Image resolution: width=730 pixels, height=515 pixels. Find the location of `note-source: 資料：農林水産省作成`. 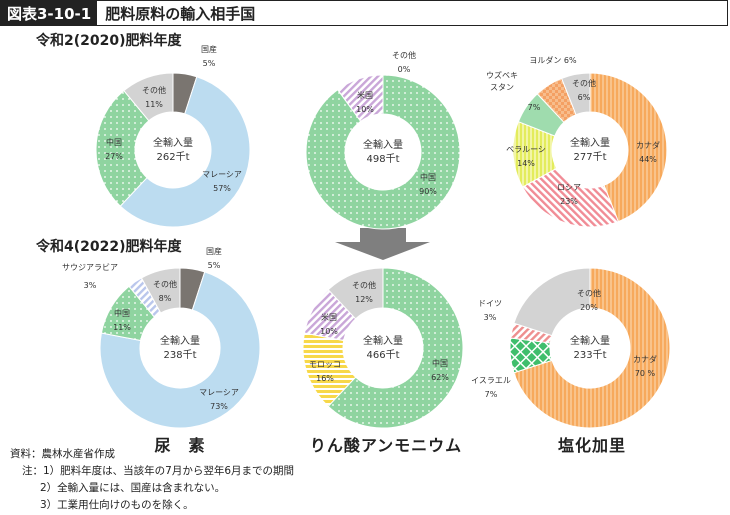

note-source: 資料：農林水産省作成 is located at coordinates (62, 454).